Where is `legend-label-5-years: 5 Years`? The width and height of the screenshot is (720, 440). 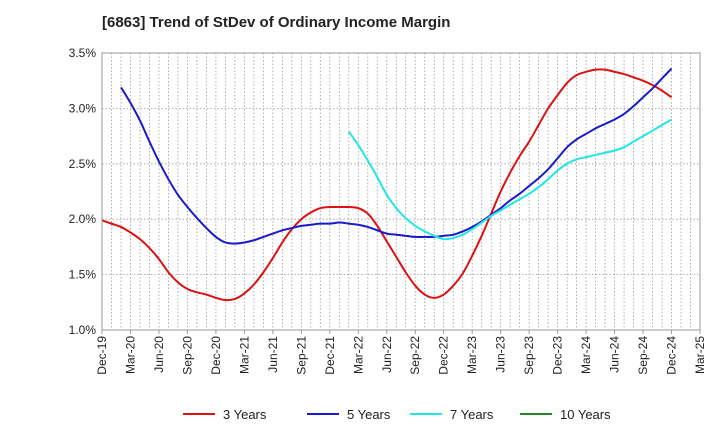
legend-label-5-years: 5 Years is located at coordinates (369, 414).